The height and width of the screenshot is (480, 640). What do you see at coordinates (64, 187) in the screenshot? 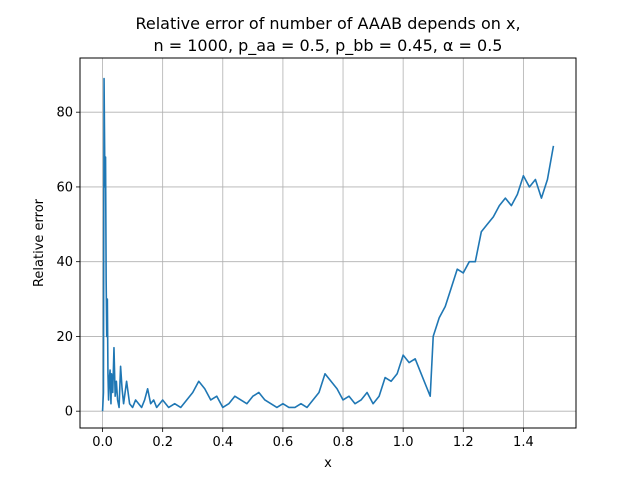
I see `y-tick-label: 60` at bounding box center [64, 187].